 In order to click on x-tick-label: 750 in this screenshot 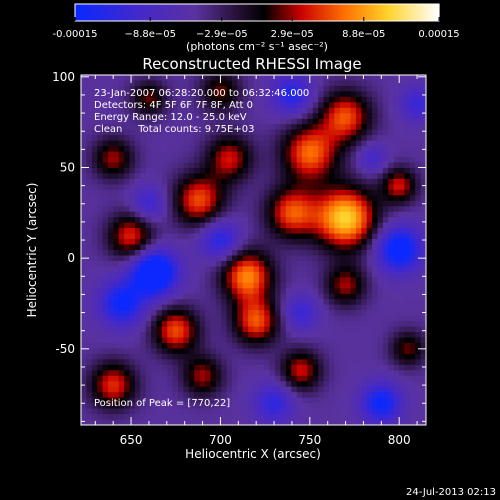, I will do `click(309, 440)`.